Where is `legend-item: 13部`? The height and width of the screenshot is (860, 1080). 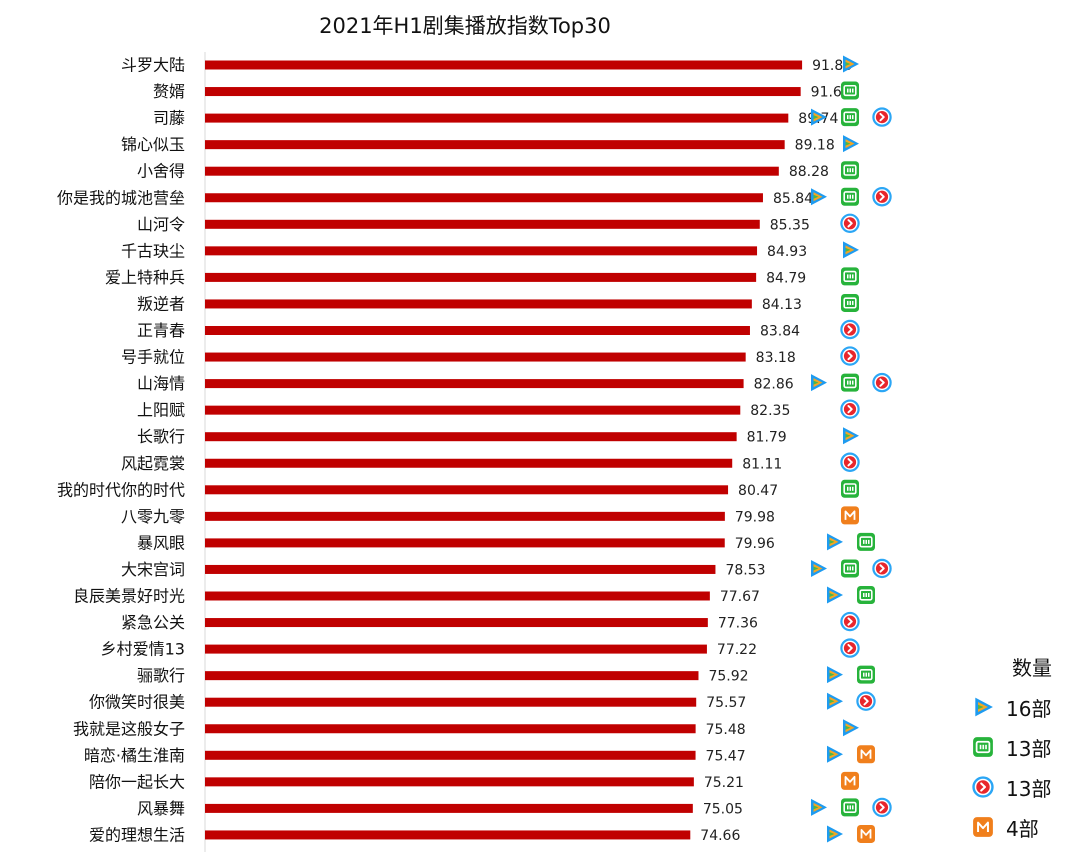
legend-item: 13部 is located at coordinates (1015, 747).